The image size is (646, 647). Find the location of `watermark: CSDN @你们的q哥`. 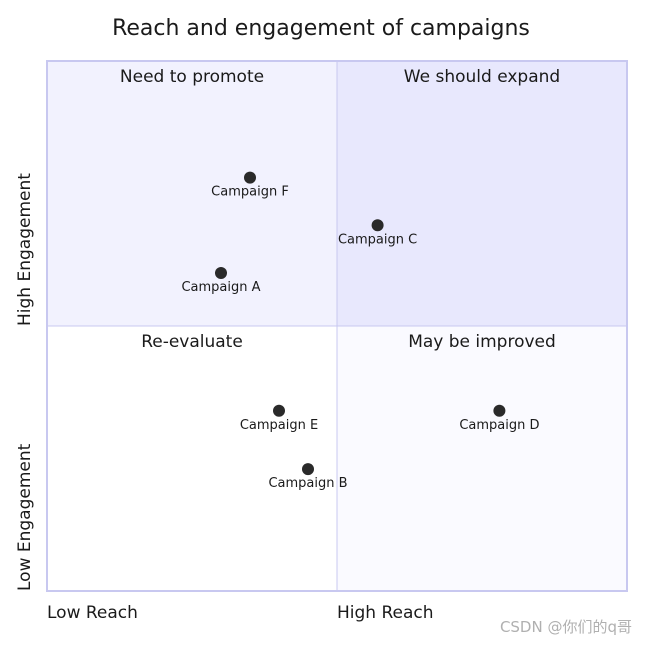

watermark: CSDN @你们的q哥 is located at coordinates (565, 627).